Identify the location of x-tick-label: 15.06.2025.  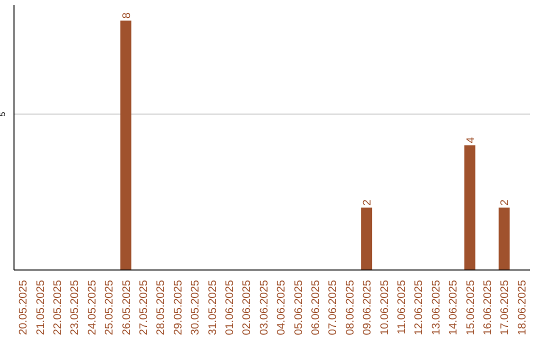
(470, 308).